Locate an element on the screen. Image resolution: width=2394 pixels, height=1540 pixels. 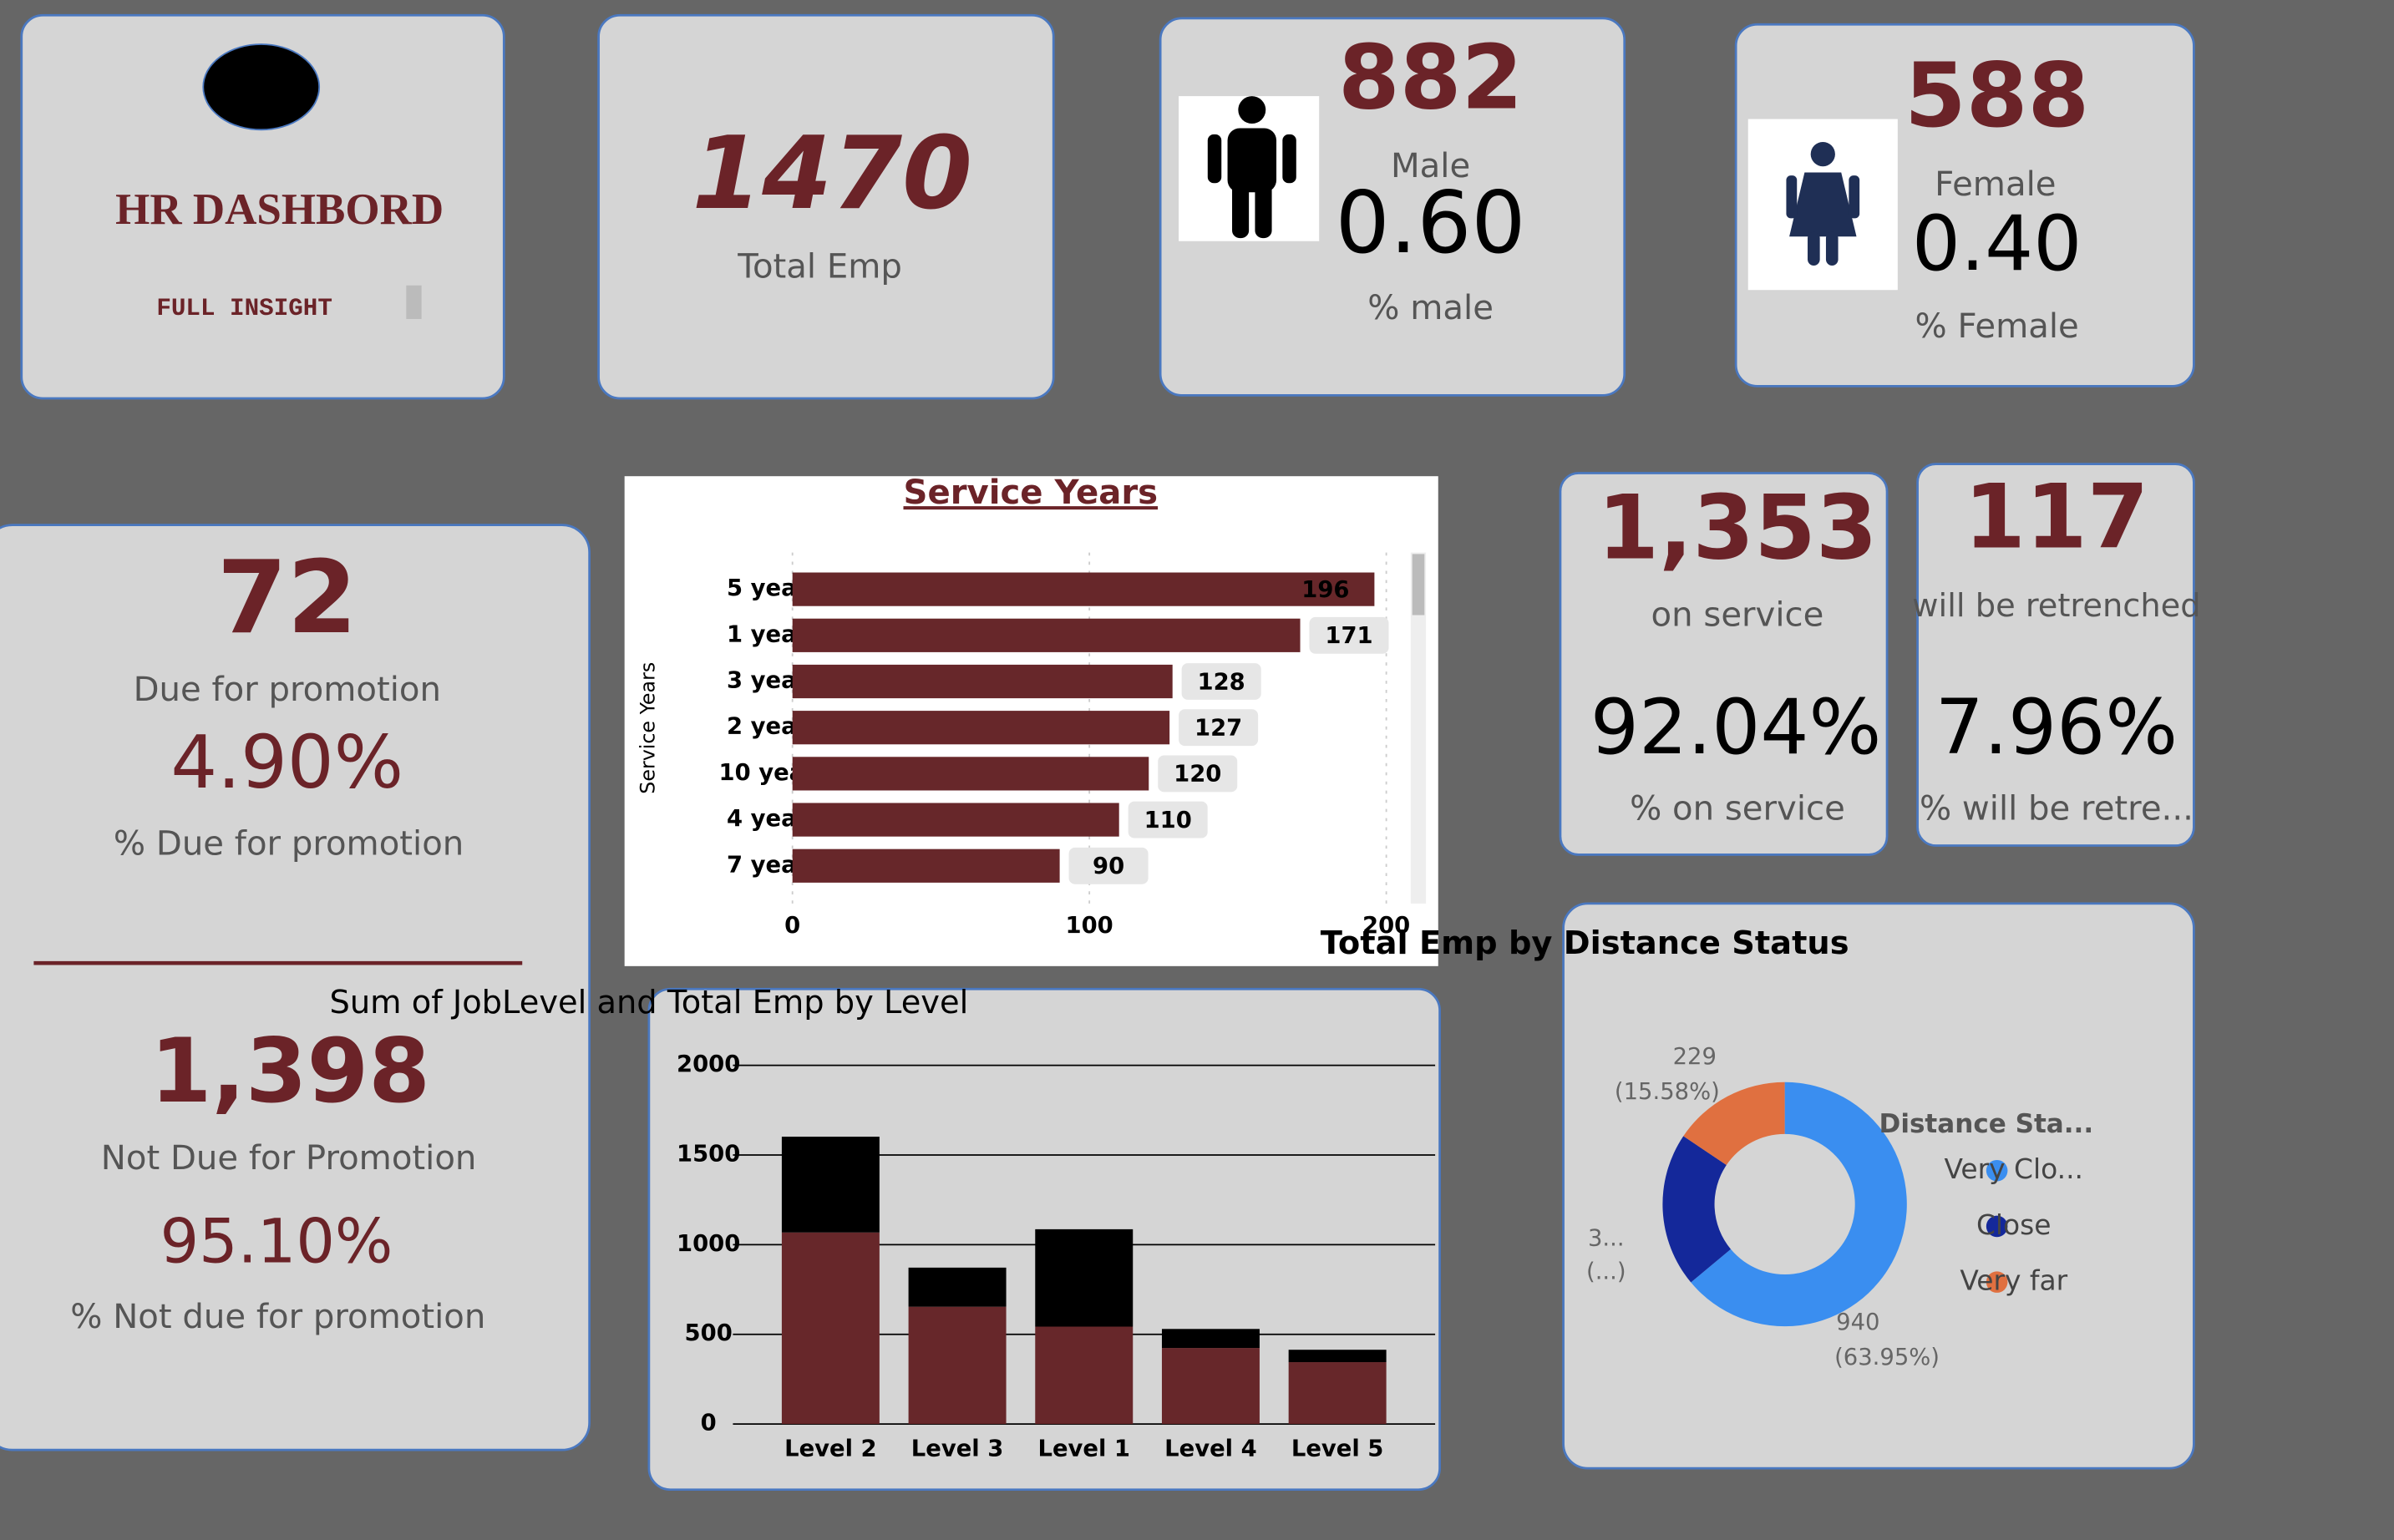
x-tick-label: 200 is located at coordinates (1386, 926).